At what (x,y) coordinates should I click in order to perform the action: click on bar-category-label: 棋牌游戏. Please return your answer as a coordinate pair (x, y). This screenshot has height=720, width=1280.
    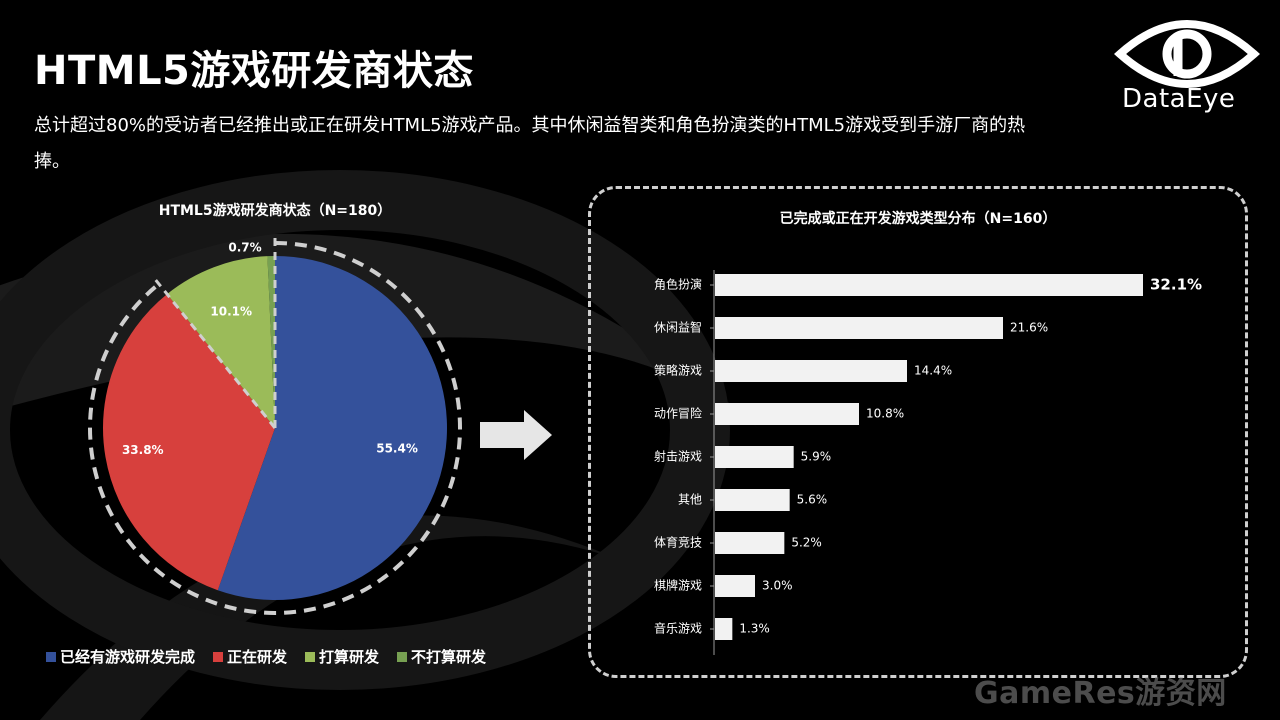
    Looking at the image, I should click on (678, 586).